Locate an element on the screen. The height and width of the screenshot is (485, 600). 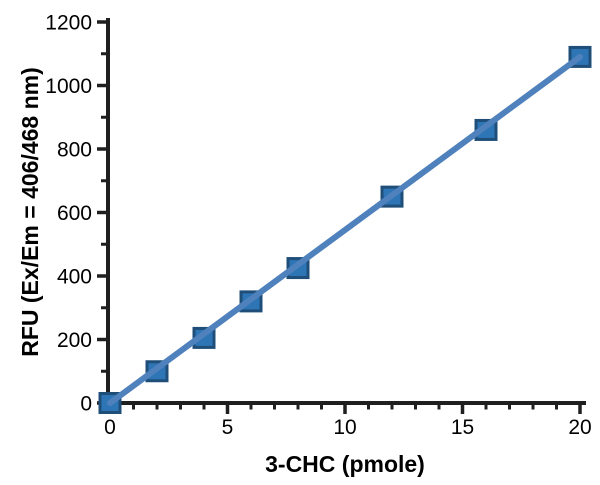
y-tick-label: 400 is located at coordinates (74, 277).